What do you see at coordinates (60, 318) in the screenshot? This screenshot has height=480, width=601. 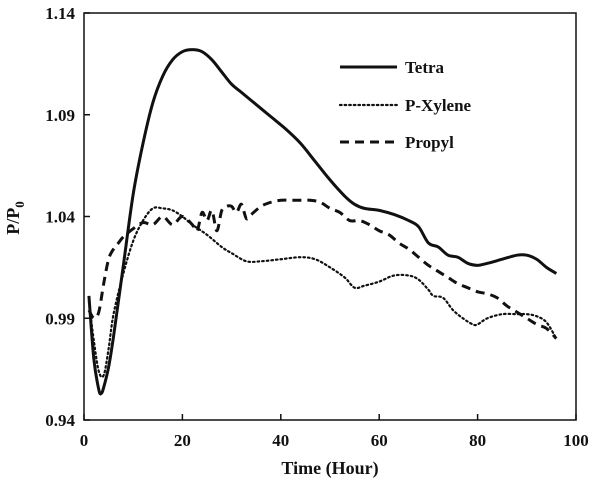 I see `y-tick-label: 0.99` at bounding box center [60, 318].